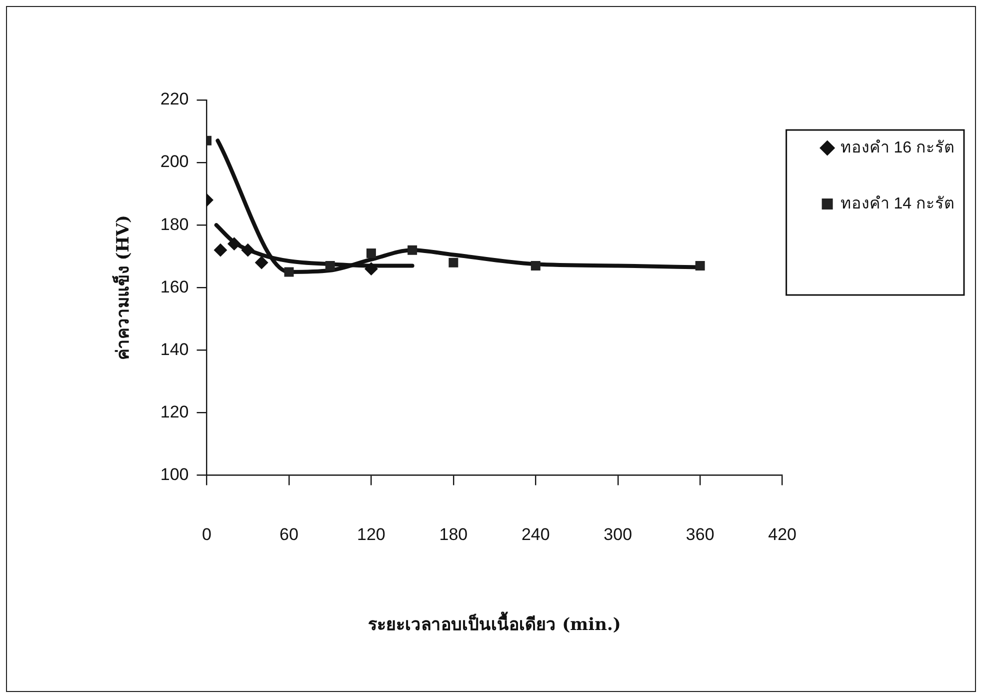  What do you see at coordinates (174, 412) in the screenshot?
I see `y-tick-label: 120` at bounding box center [174, 412].